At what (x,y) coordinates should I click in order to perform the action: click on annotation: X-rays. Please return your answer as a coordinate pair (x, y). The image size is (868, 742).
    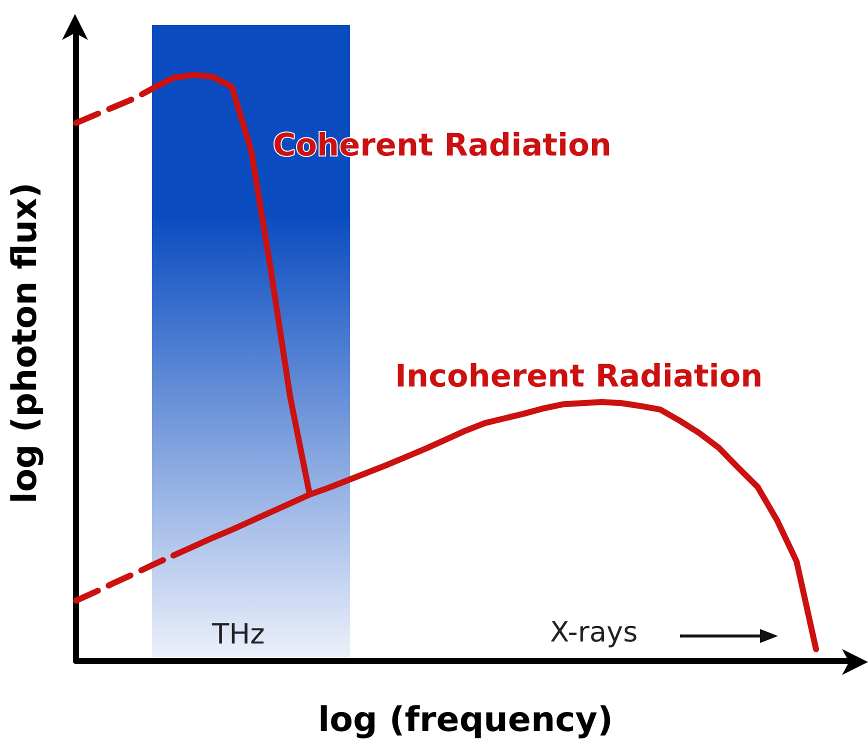
    Looking at the image, I should click on (594, 632).